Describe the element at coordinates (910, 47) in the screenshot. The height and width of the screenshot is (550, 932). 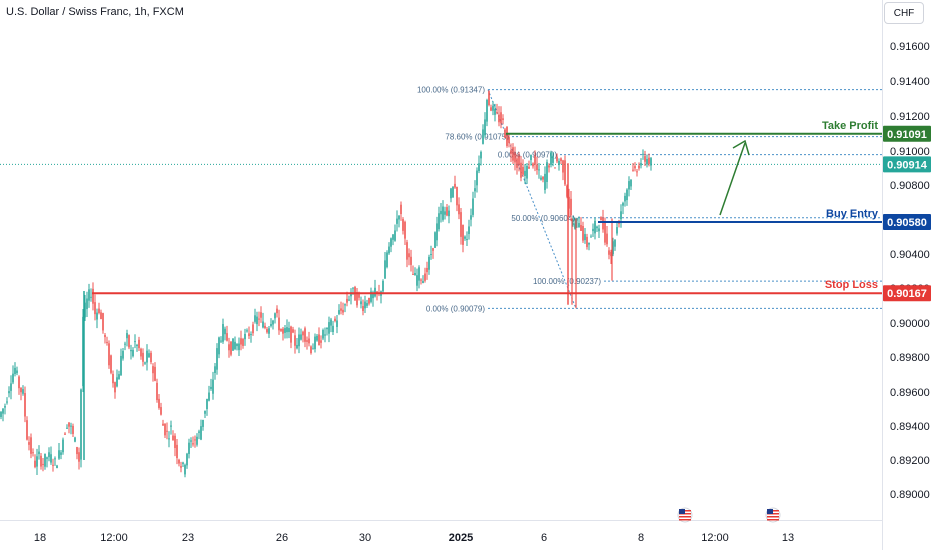
I see `y-tick-label: 0.91600` at that location.